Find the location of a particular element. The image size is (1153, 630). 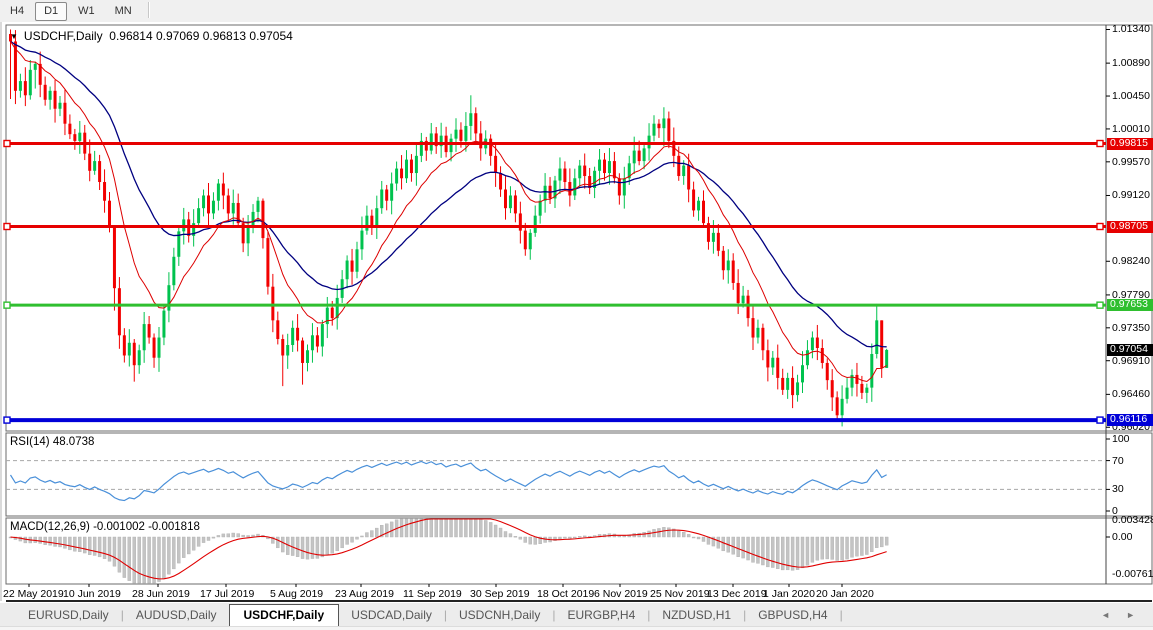

macd-pane-border is located at coordinates (579, 551).